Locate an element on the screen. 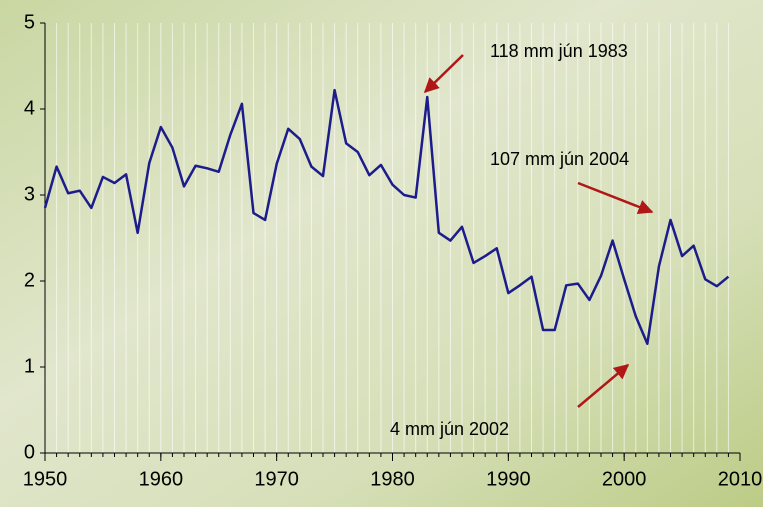 The width and height of the screenshot is (763, 507). y-tick-label: 5 is located at coordinates (29, 22).